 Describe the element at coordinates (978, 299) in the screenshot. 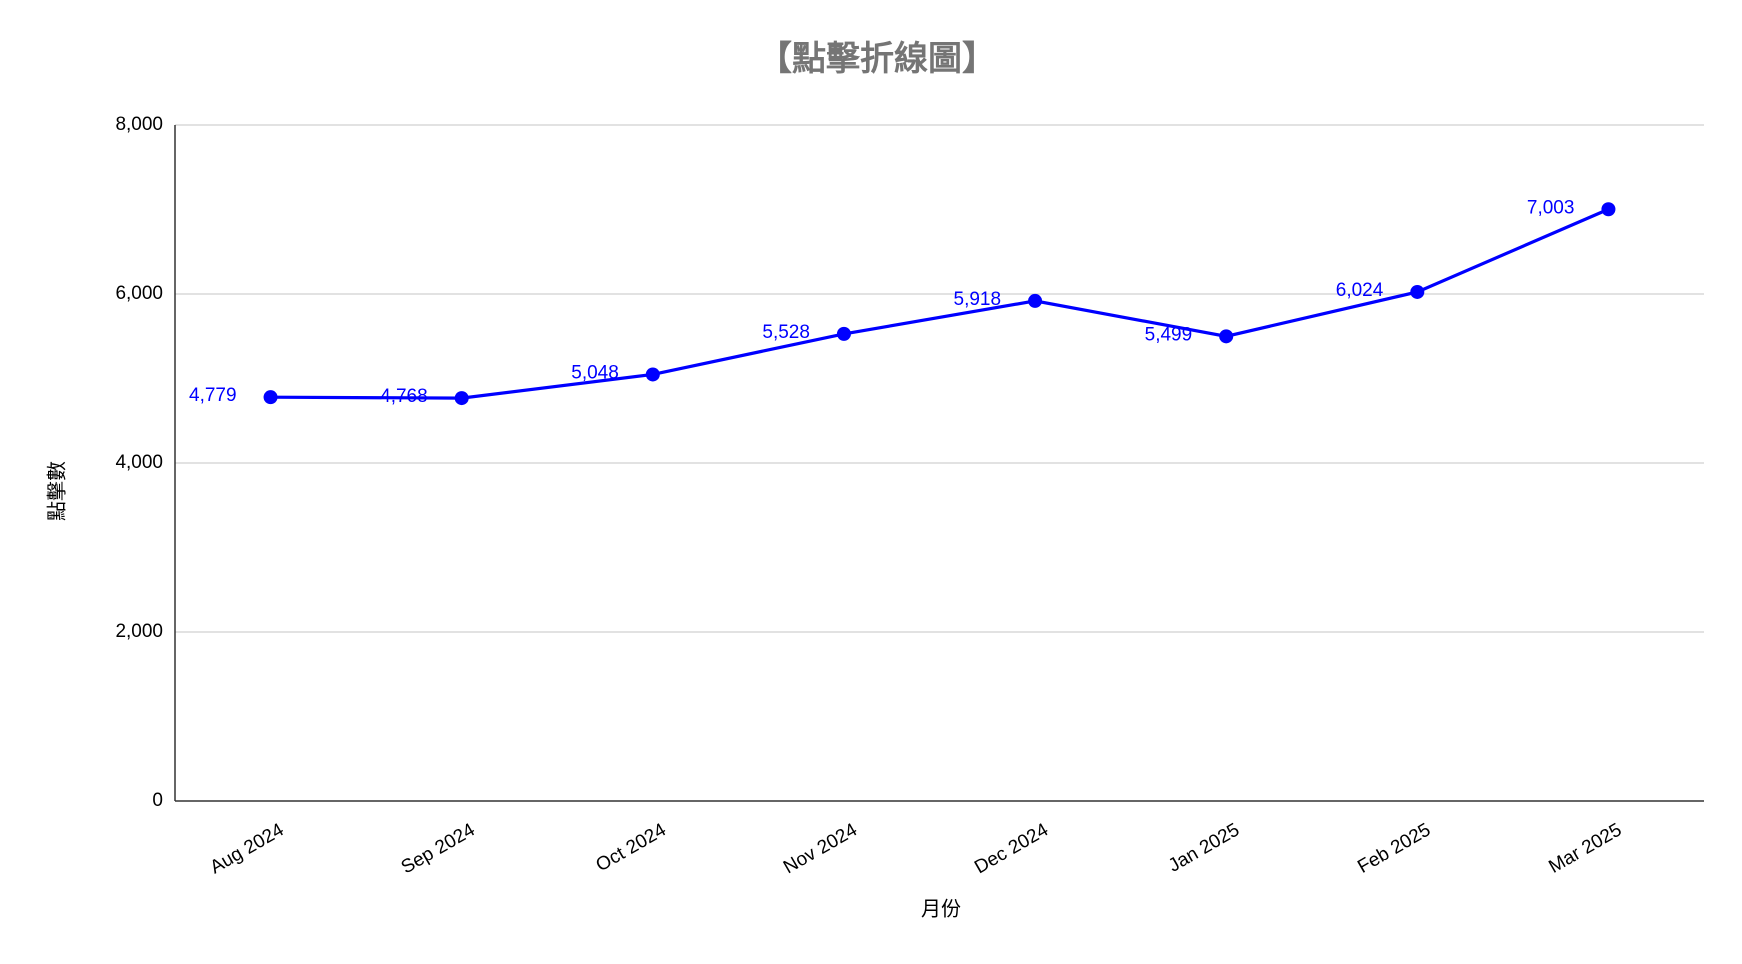

I see `data-label: 5,918` at that location.